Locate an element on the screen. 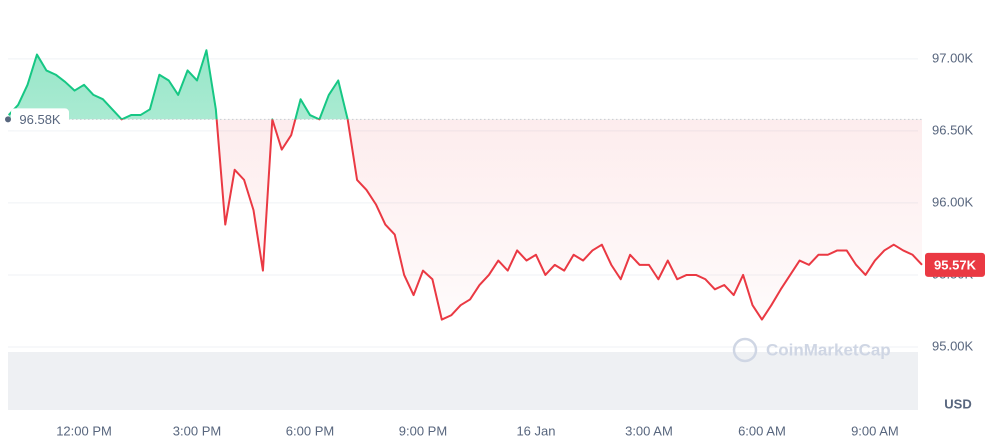 The image size is (990, 442). baseline-label-box is located at coordinates (40, 119).